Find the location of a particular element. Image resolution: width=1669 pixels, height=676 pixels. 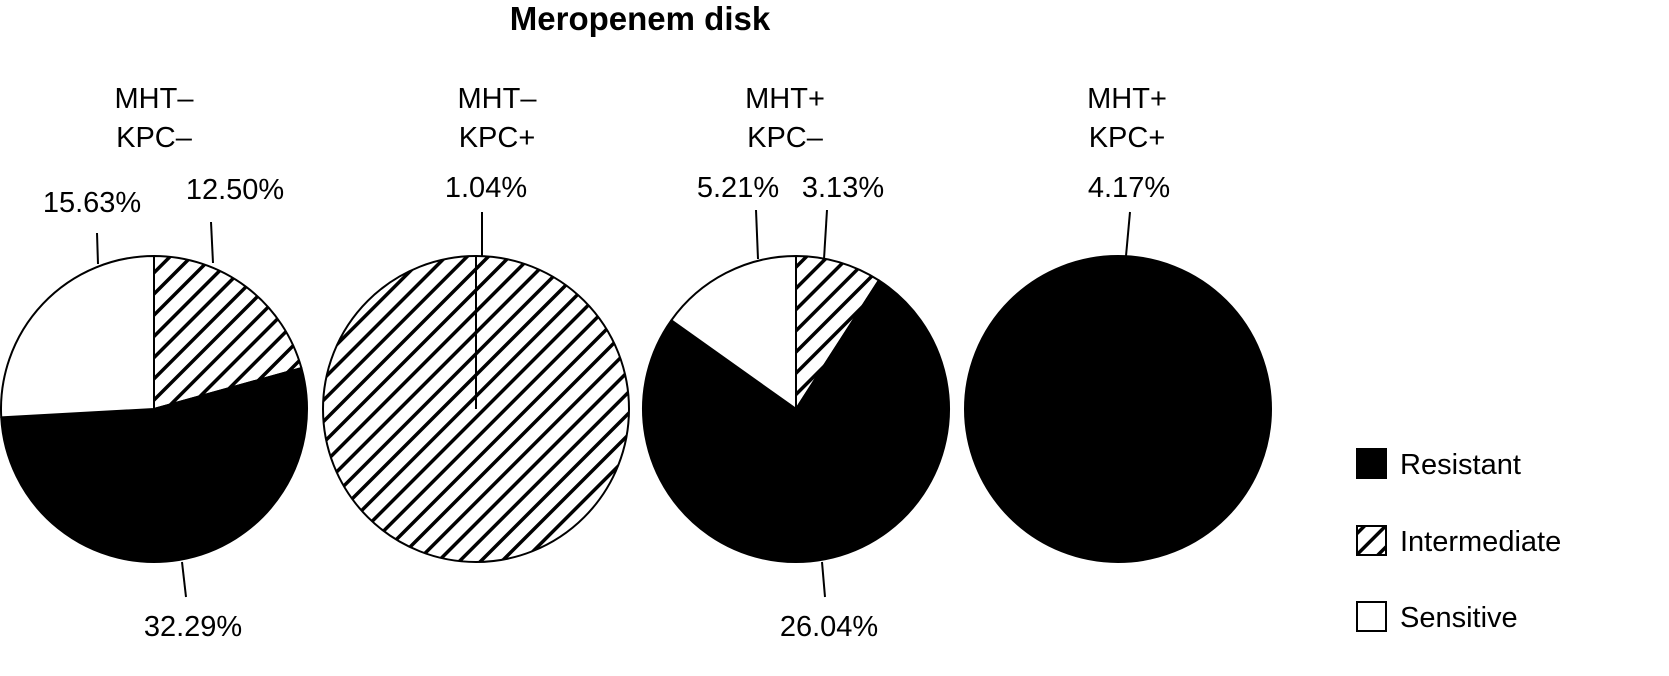

slice-label: 5.21% is located at coordinates (738, 188).